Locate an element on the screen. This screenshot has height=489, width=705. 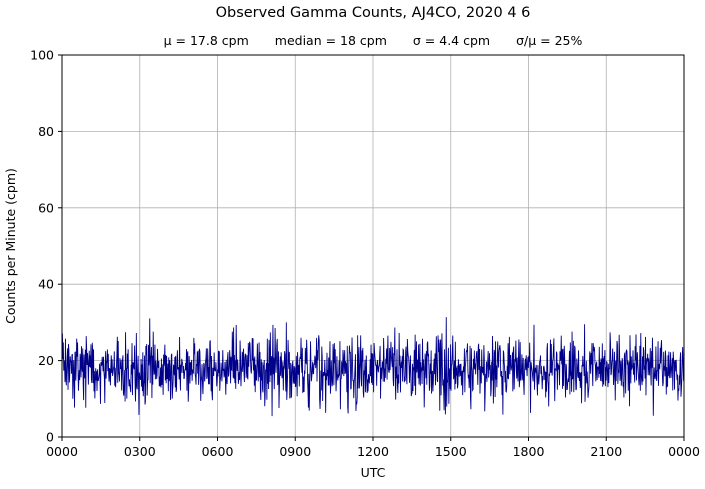
y-tick-label: 40 is located at coordinates (46, 284).